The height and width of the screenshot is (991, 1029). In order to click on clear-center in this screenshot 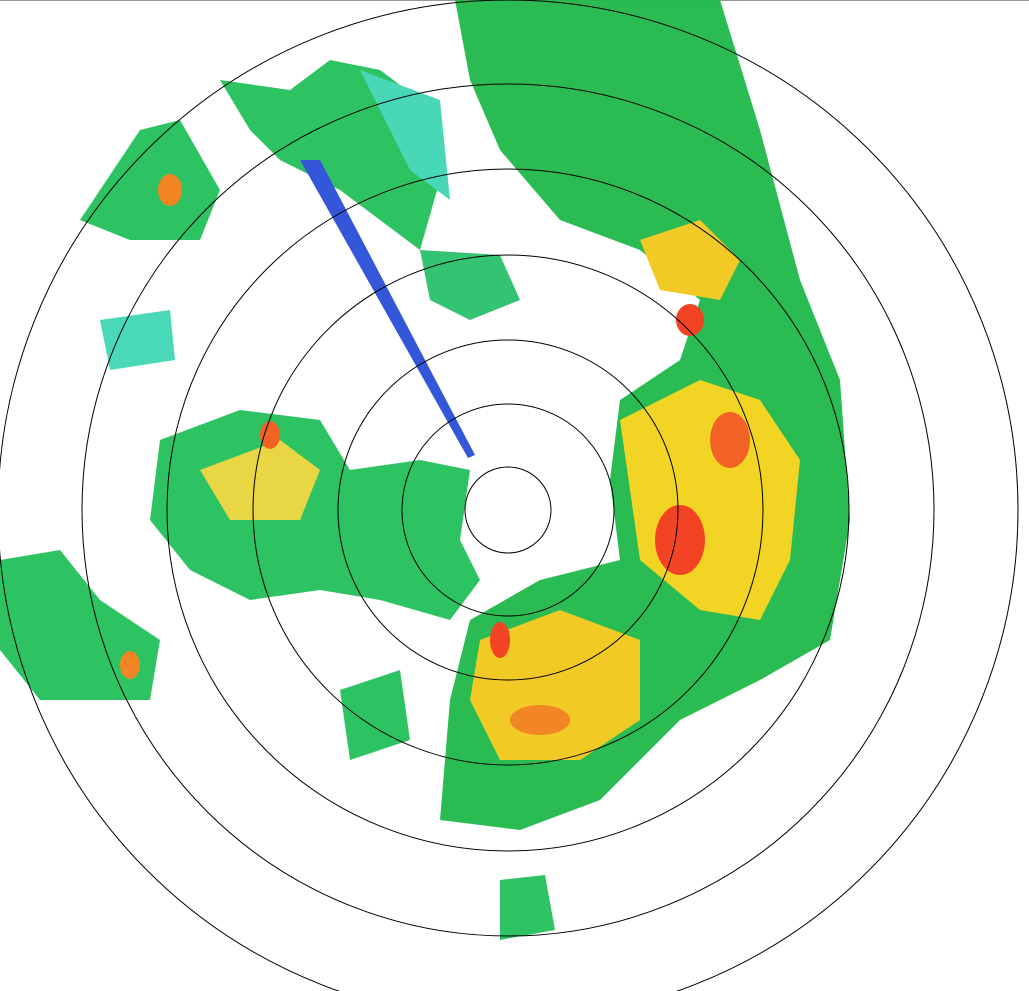, I will do `click(508, 500)`.